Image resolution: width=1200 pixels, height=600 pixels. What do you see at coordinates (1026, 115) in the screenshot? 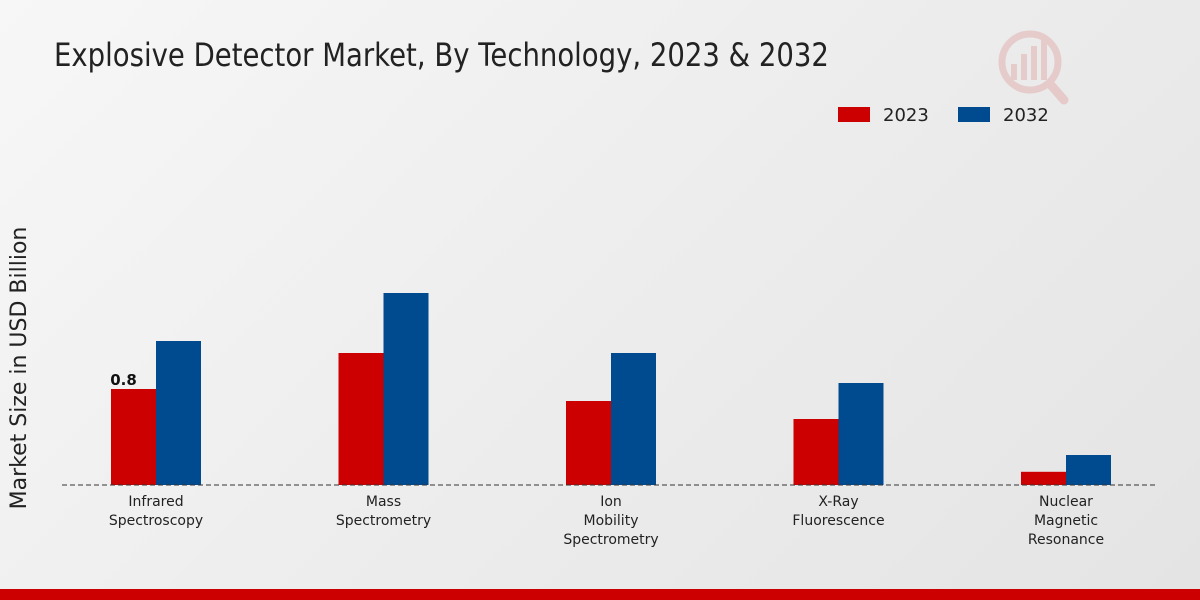
I see `legend-label-2032: 2032` at bounding box center [1026, 115].